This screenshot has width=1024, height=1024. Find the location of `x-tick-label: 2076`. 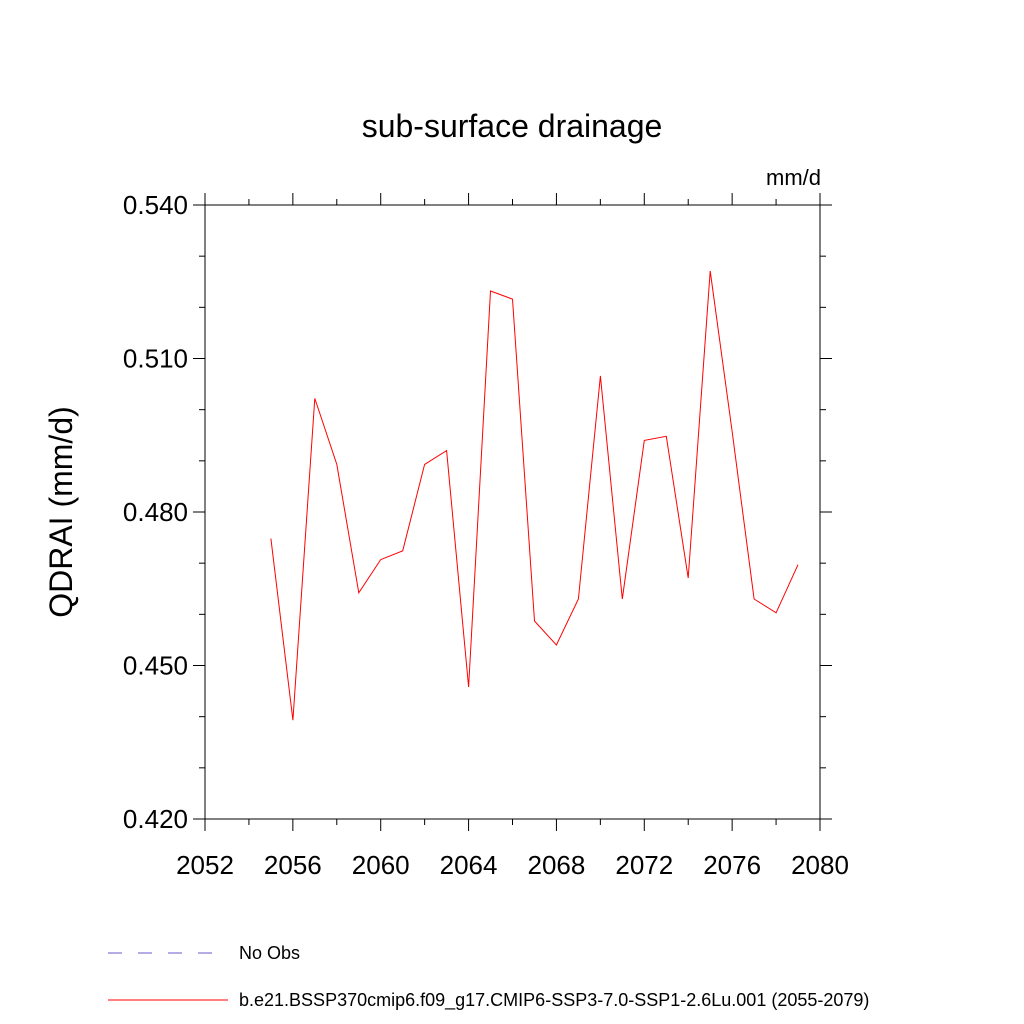

x-tick-label: 2076 is located at coordinates (732, 865).